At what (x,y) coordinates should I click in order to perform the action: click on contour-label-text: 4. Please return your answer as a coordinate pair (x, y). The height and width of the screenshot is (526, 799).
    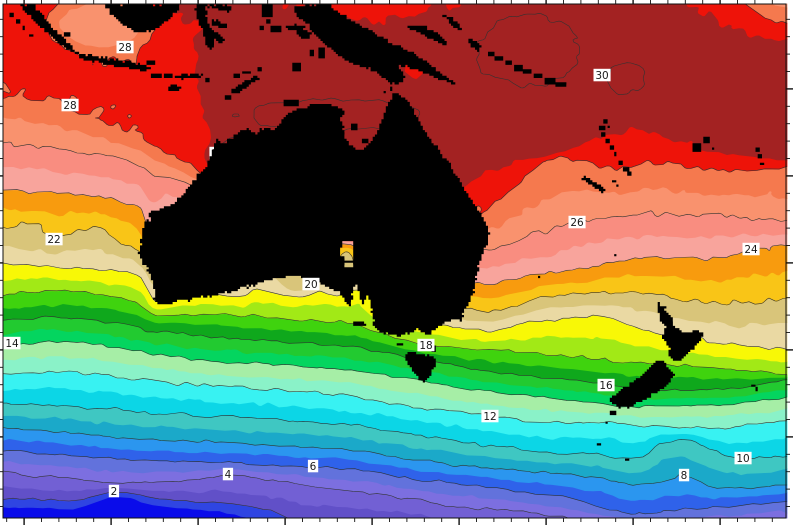
    Looking at the image, I should click on (228, 475).